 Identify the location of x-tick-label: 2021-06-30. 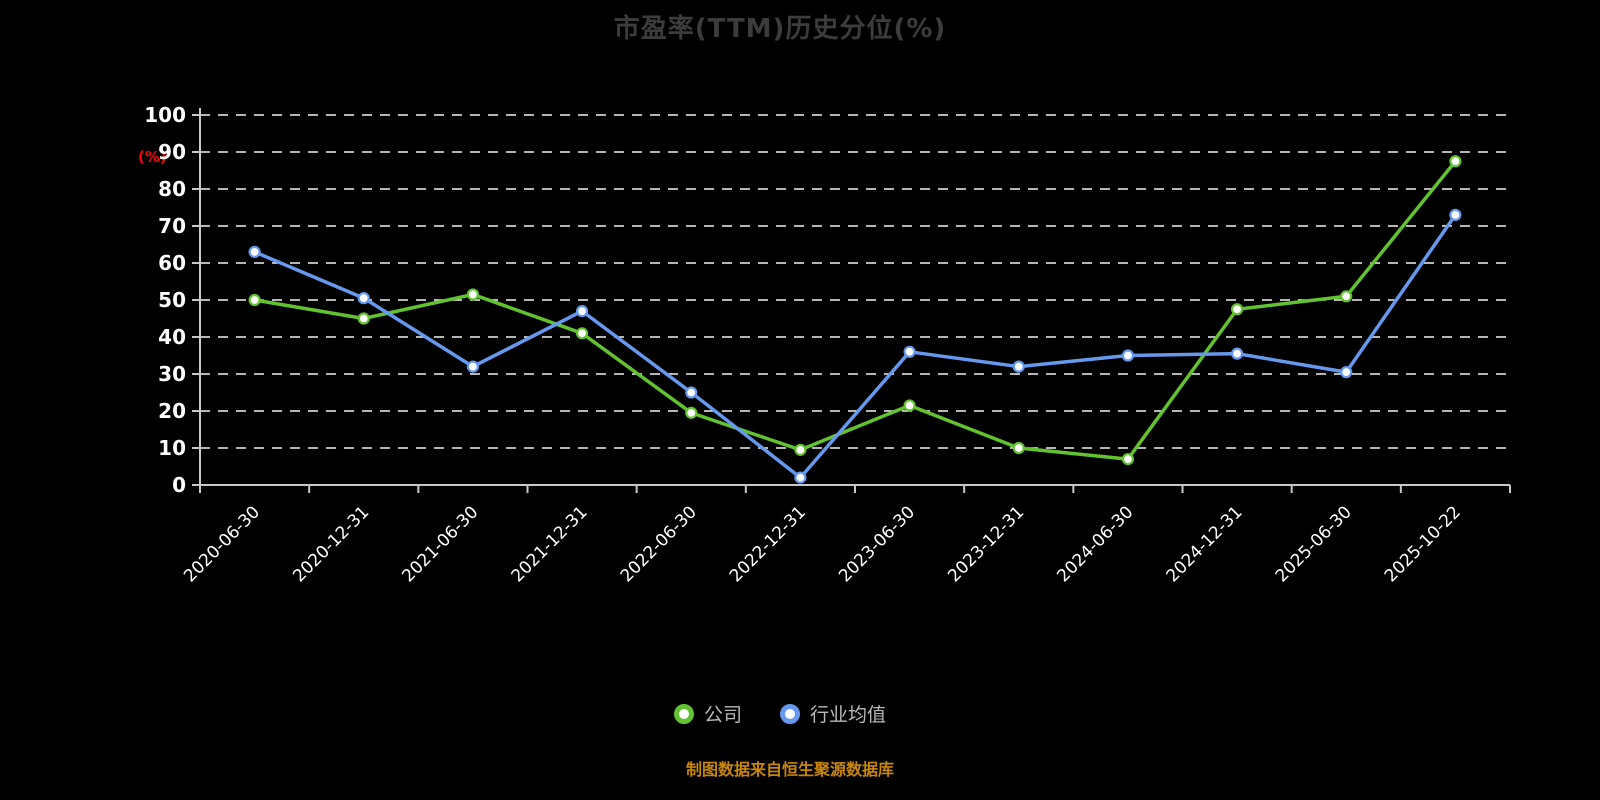
(440, 544).